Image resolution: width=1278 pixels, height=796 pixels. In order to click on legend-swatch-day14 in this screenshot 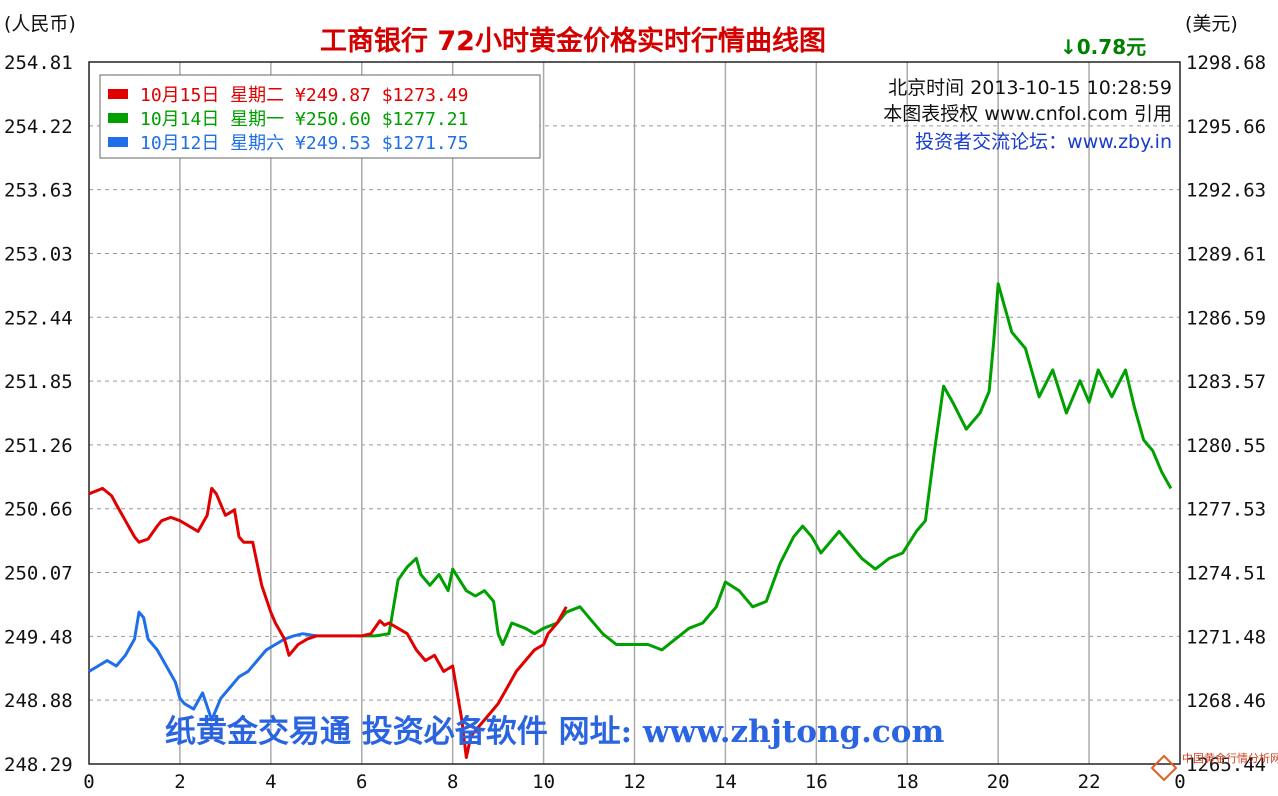, I will do `click(118, 118)`.